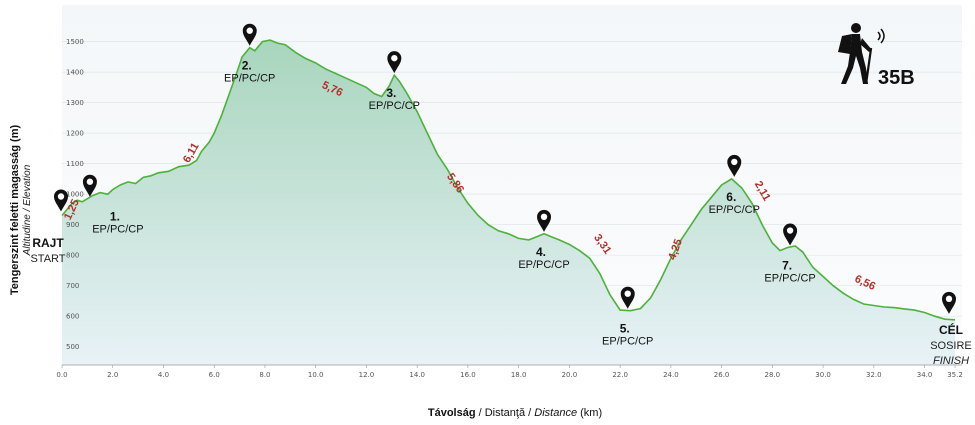  I want to click on y-tick-labels: 500 600 700 800 900 1000 1100 1200 1300 1400 1500, so click(75, 194).